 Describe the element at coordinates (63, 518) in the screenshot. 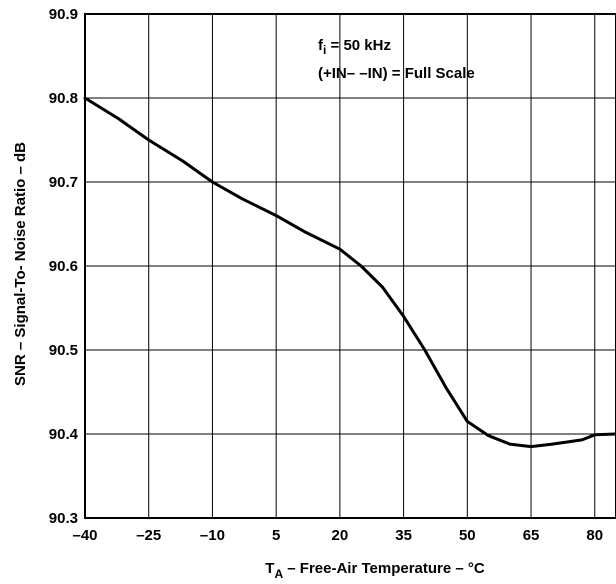

I see `y-tick-label: 90.3` at that location.